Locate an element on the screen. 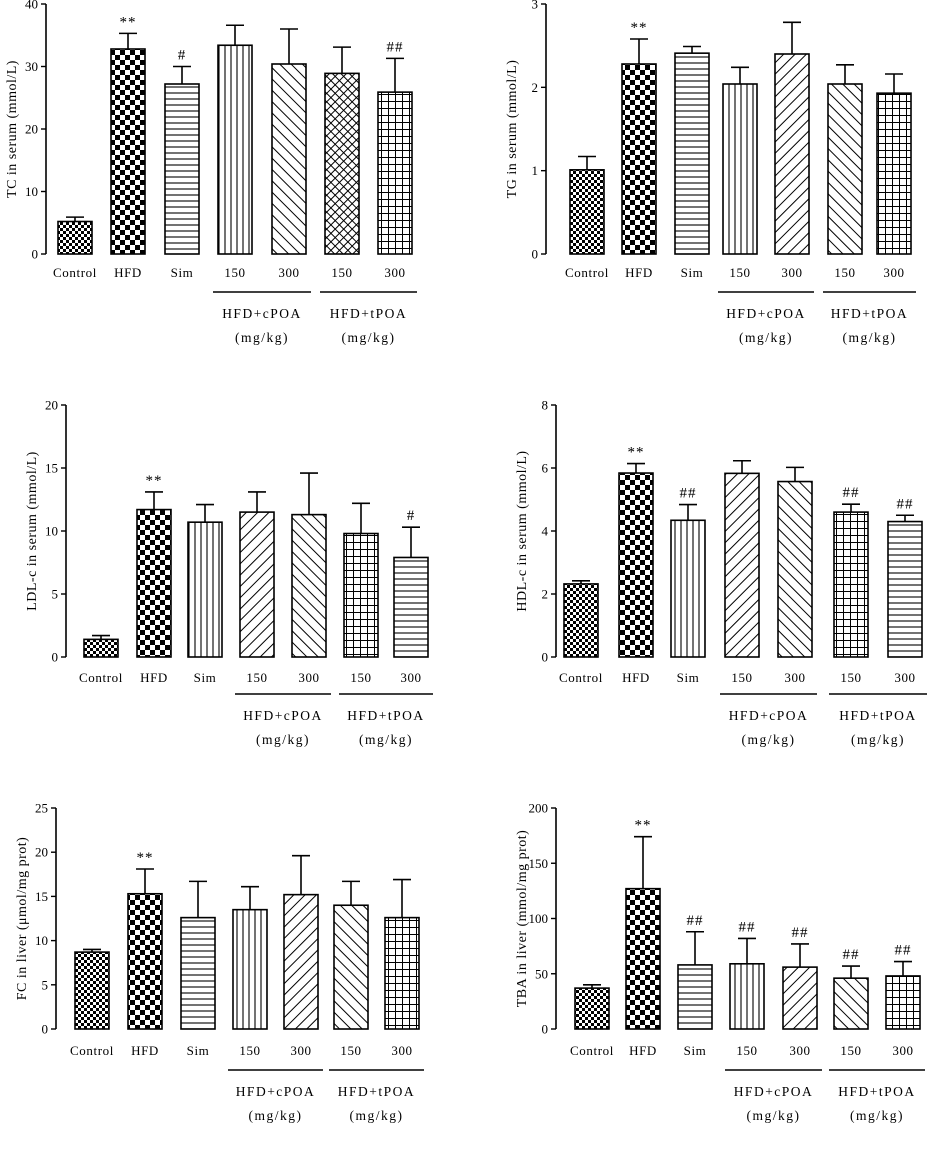 The width and height of the screenshot is (941, 1149). y-tick-label: 25 is located at coordinates (41, 808).